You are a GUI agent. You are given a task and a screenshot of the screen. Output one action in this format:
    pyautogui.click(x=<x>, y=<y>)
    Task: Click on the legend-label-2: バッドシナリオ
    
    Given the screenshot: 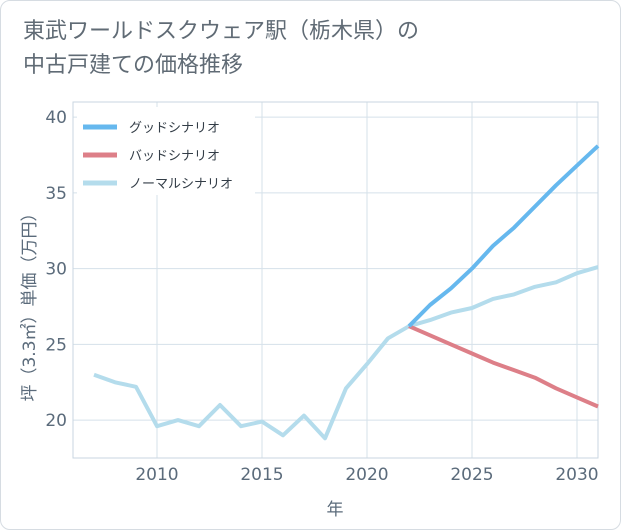 What is the action you would take?
    pyautogui.click(x=174, y=156)
    